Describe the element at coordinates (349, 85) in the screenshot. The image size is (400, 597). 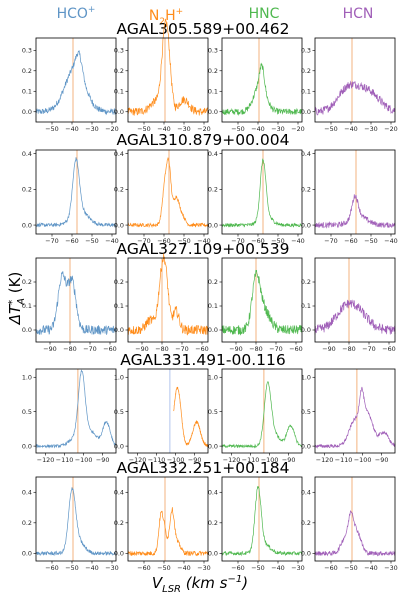
I see `panel: −50 −40 −30 −20 0.0 0.1 0.2 0.3` at that location.